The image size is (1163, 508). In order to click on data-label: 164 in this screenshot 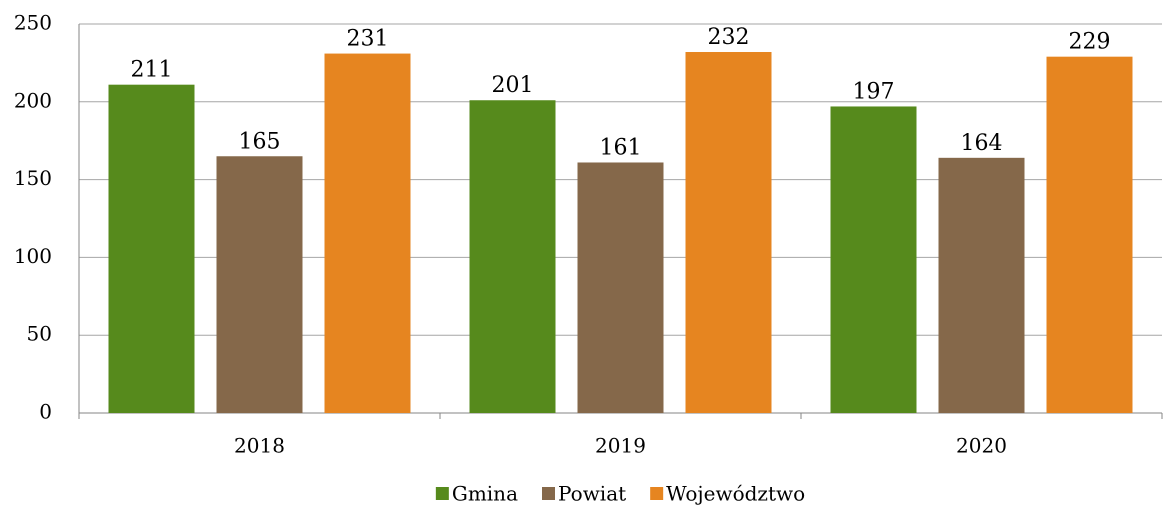, I will do `click(982, 143)`.